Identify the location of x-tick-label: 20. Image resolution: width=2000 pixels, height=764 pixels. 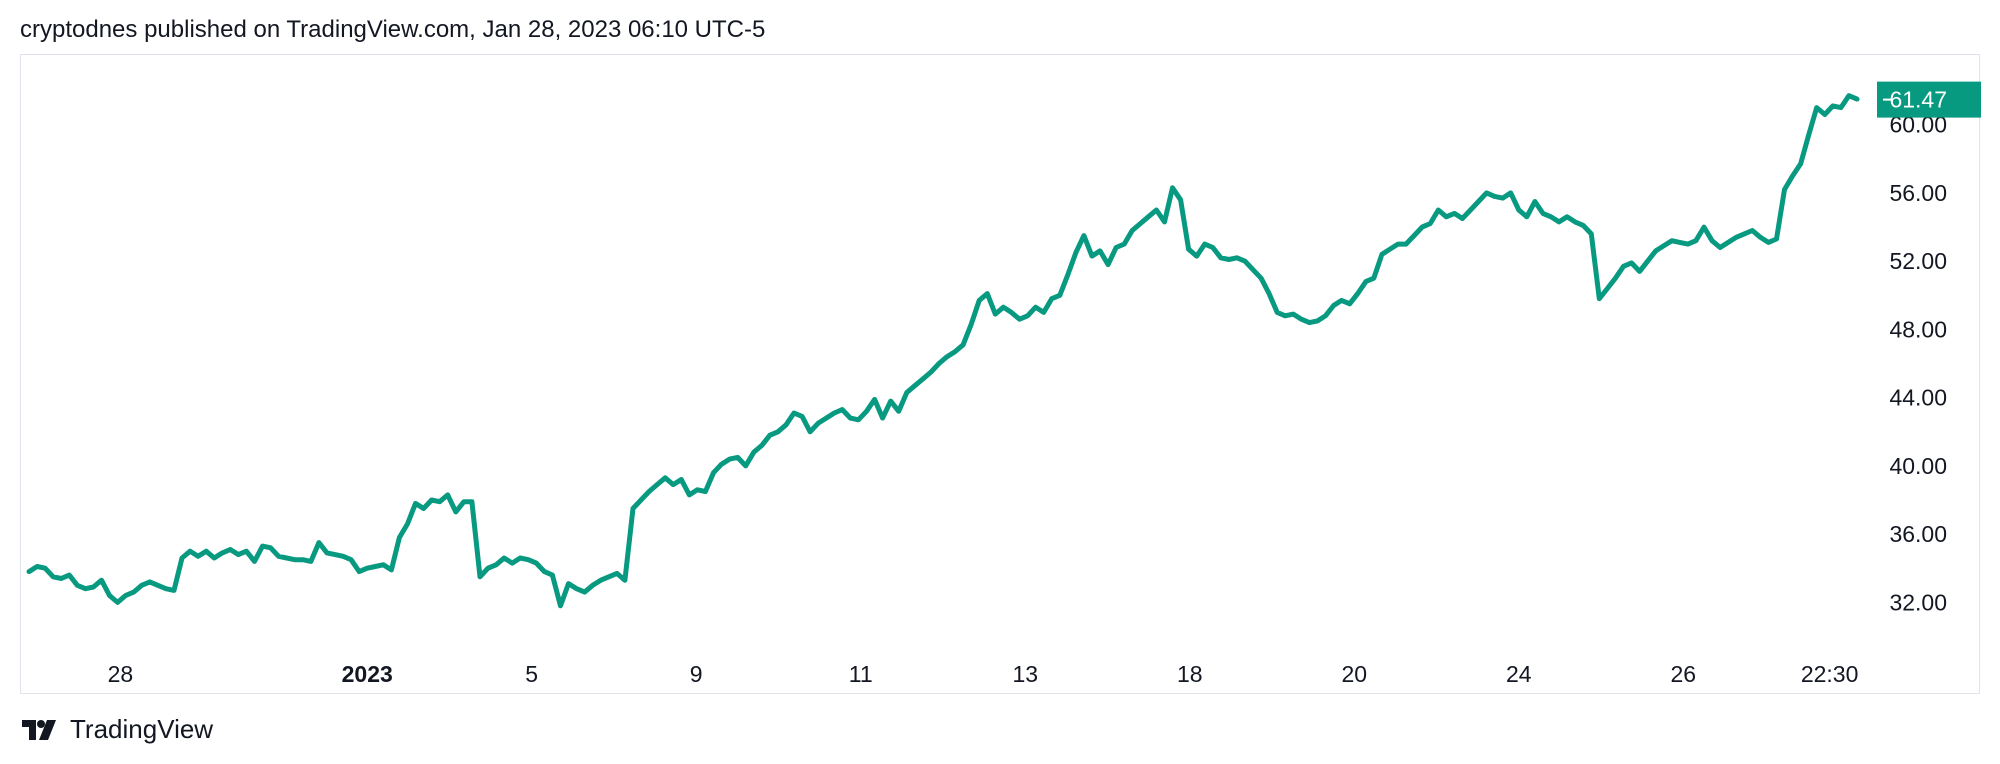
(1355, 674).